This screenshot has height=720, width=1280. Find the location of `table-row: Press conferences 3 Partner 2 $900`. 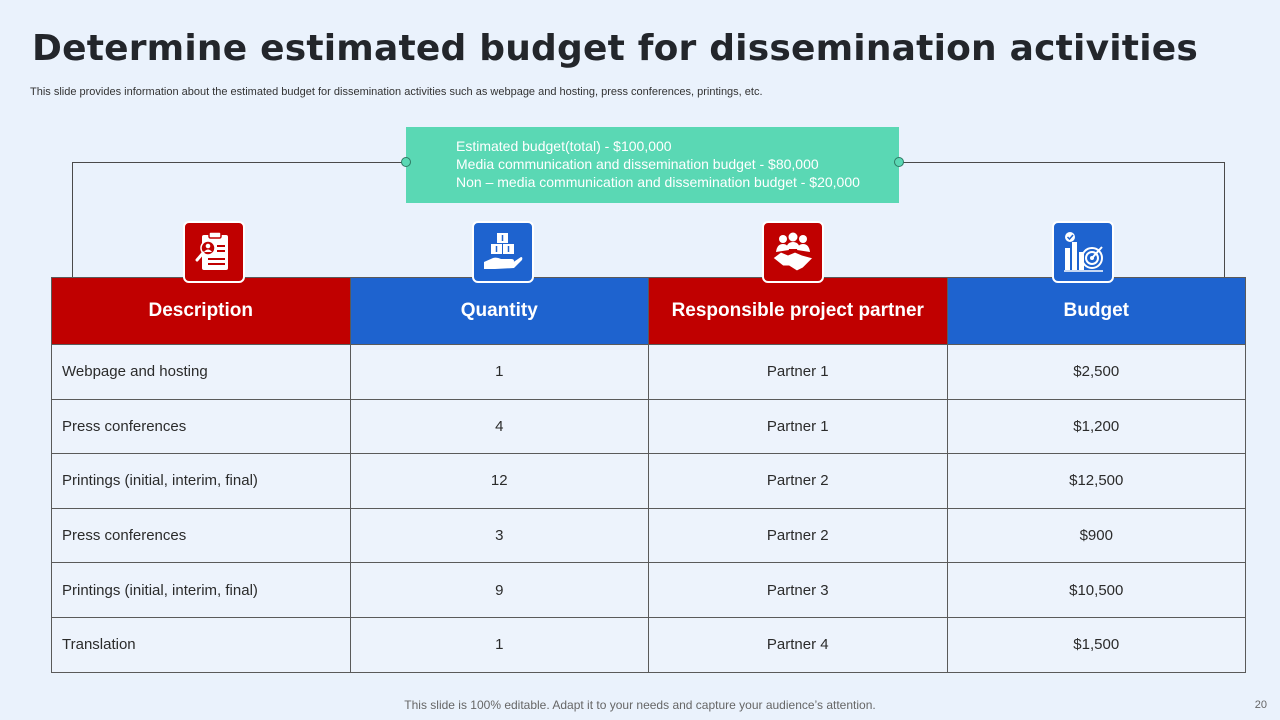

table-row: Press conferences 3 Partner 2 $900 is located at coordinates (648, 535).